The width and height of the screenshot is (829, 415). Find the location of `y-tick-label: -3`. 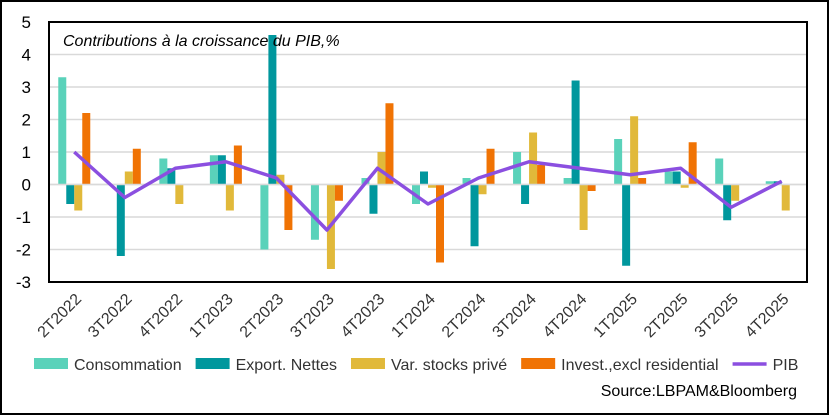

y-tick-label: -3 is located at coordinates (23, 282).